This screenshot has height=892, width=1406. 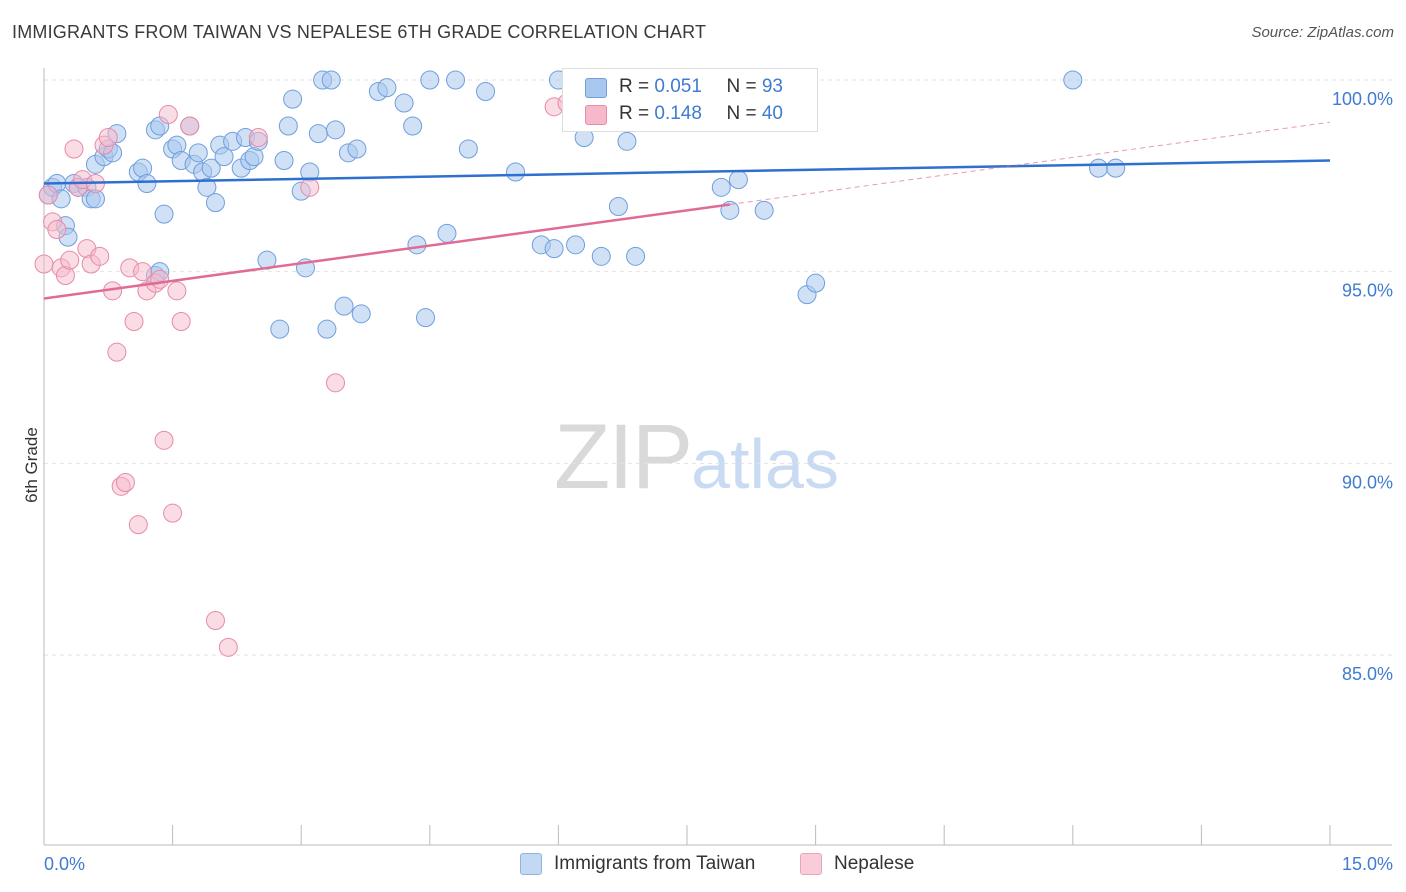 What do you see at coordinates (1367, 482) in the screenshot?
I see `y-tick-label: 90.0%` at bounding box center [1367, 482].